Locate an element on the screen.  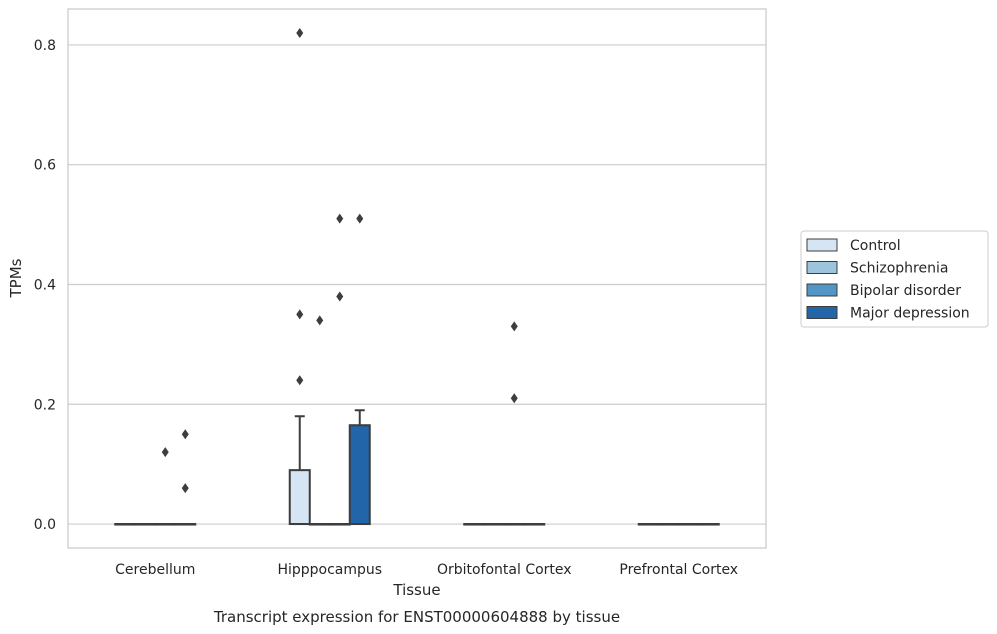
legend-label: Schizophrenia is located at coordinates (899, 269).